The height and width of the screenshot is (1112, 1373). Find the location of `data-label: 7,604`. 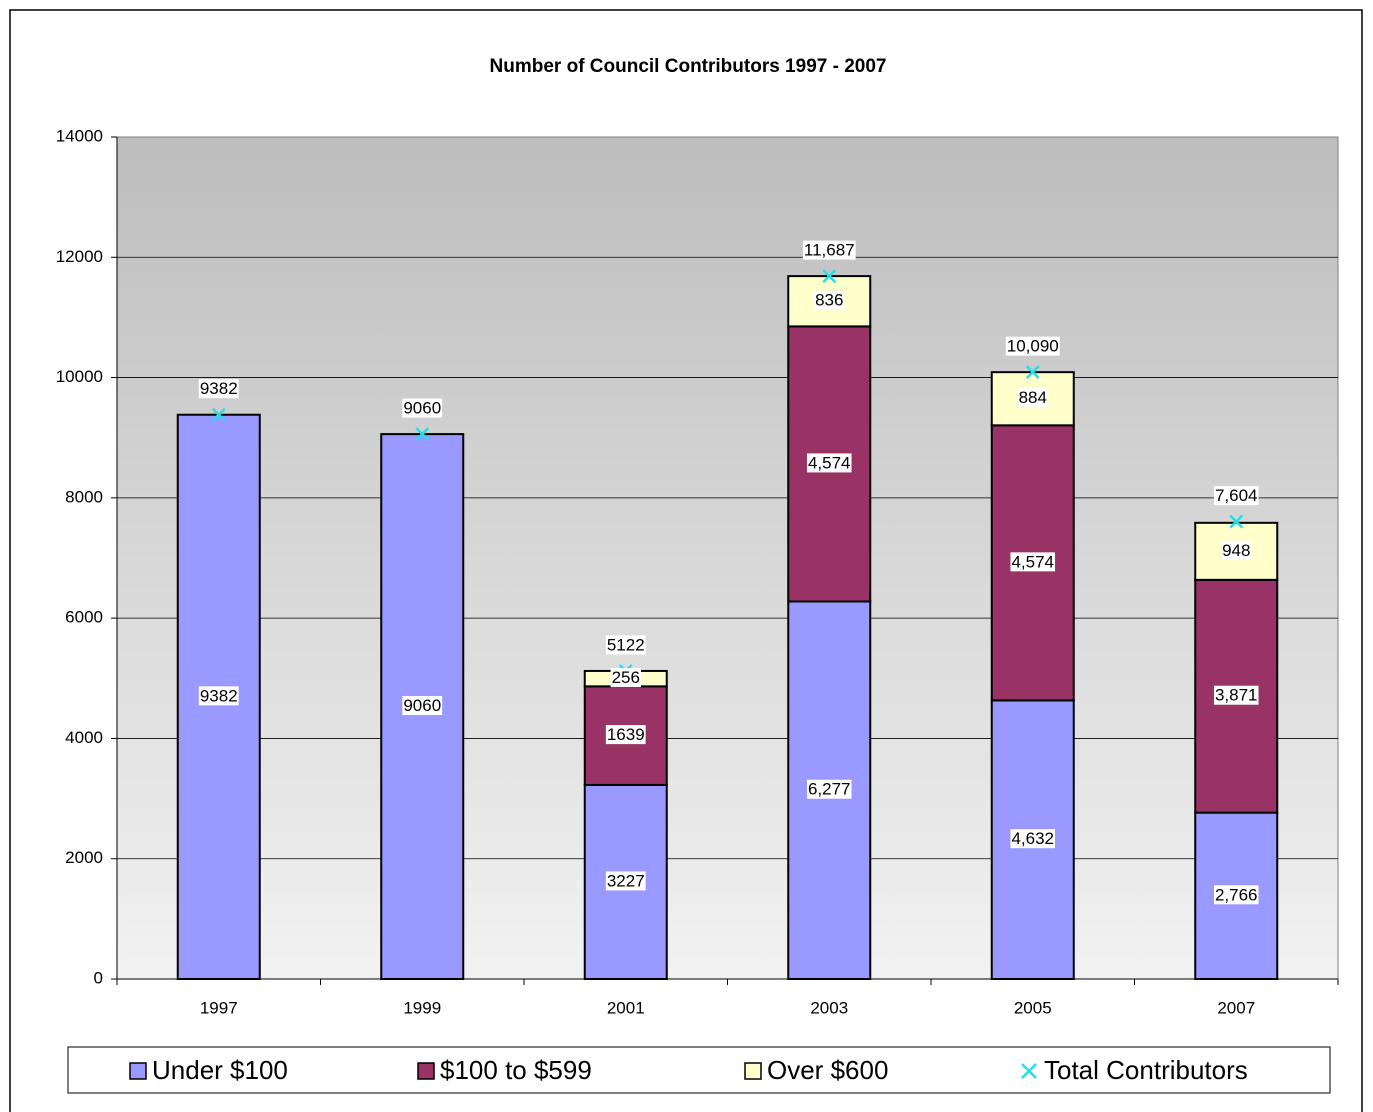

data-label: 7,604 is located at coordinates (1236, 495).